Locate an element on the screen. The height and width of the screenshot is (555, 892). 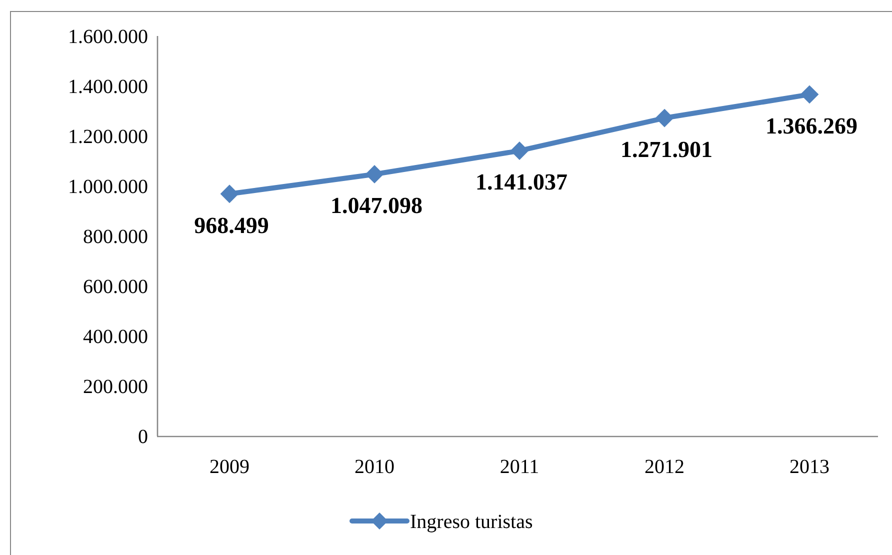
legend-label: Ingreso turistas is located at coordinates (471, 522).